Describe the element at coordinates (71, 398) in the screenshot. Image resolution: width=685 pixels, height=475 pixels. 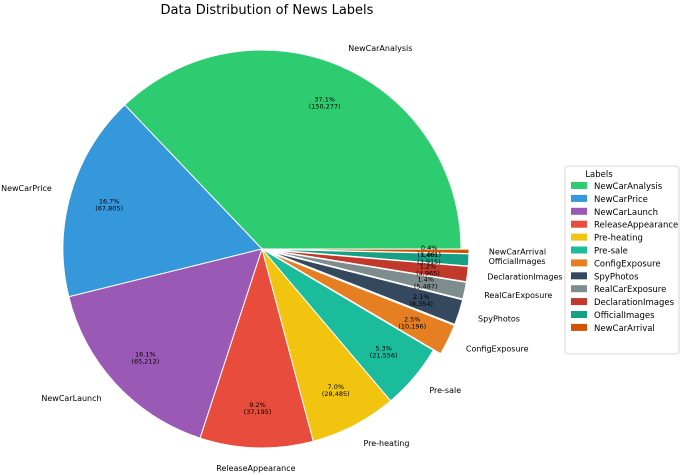
I see `slice-label-newcarlaunch: NewCarLaunch` at that location.